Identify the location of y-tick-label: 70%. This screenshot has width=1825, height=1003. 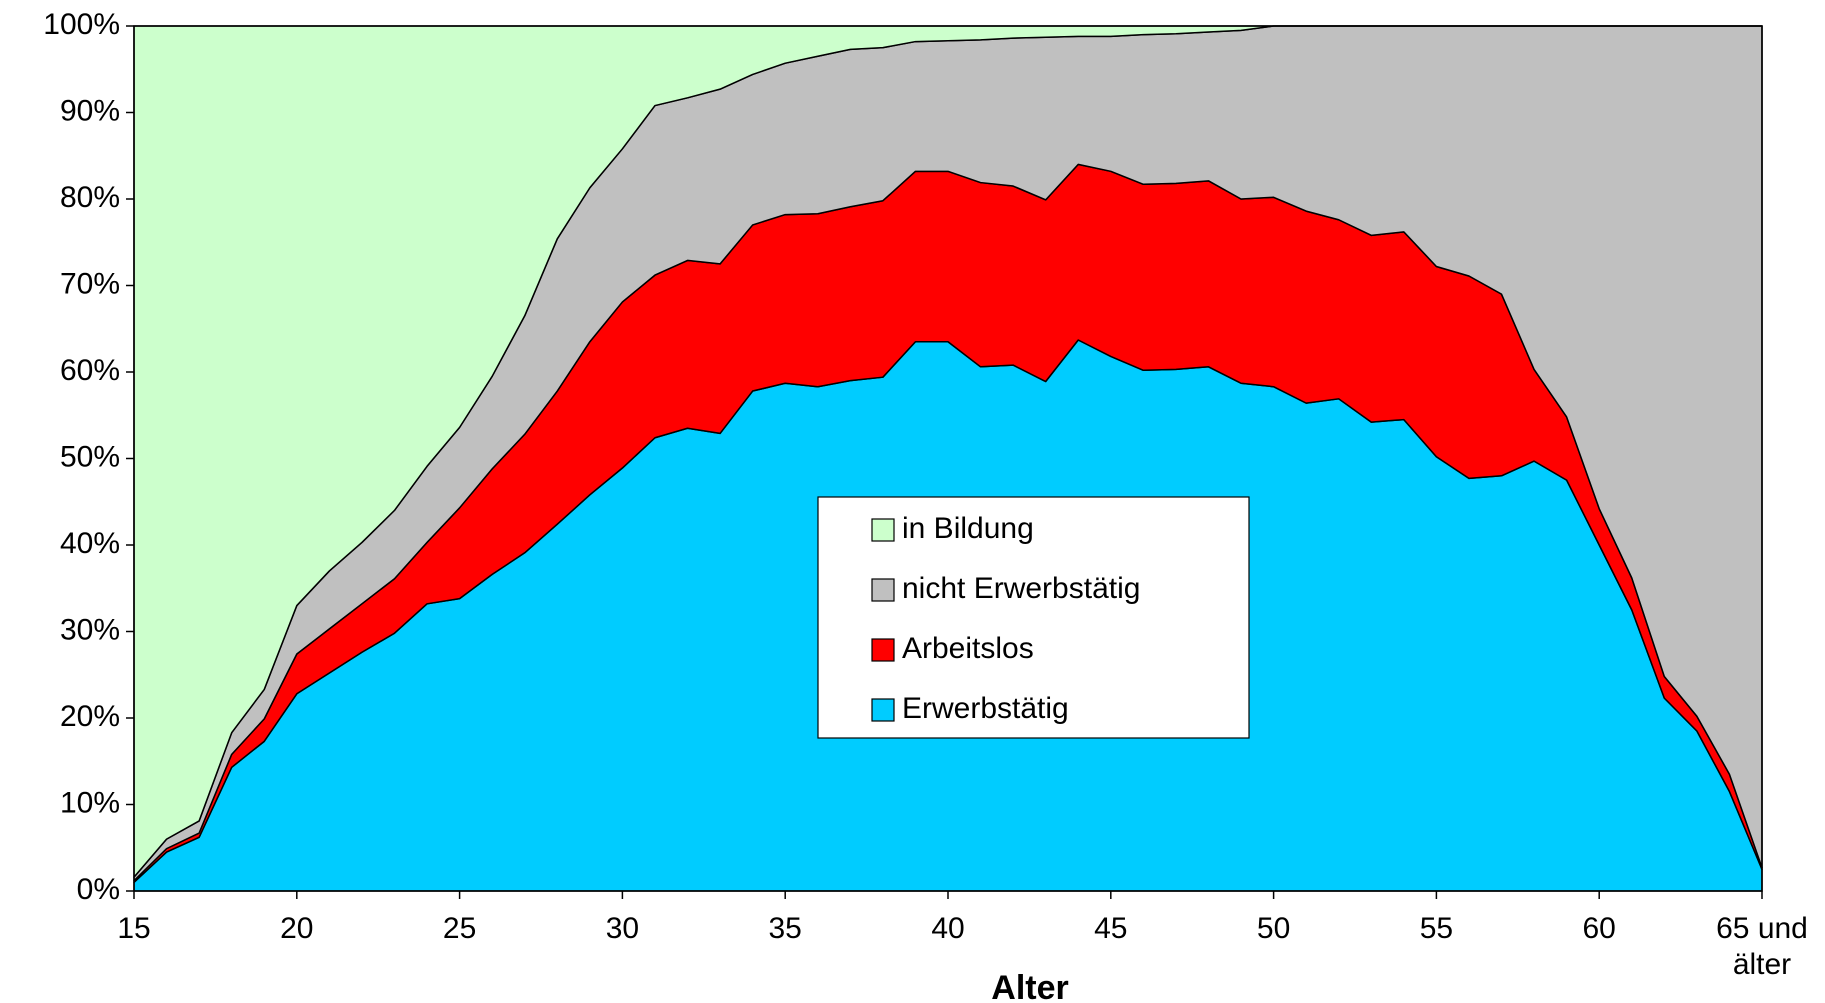
(90, 283).